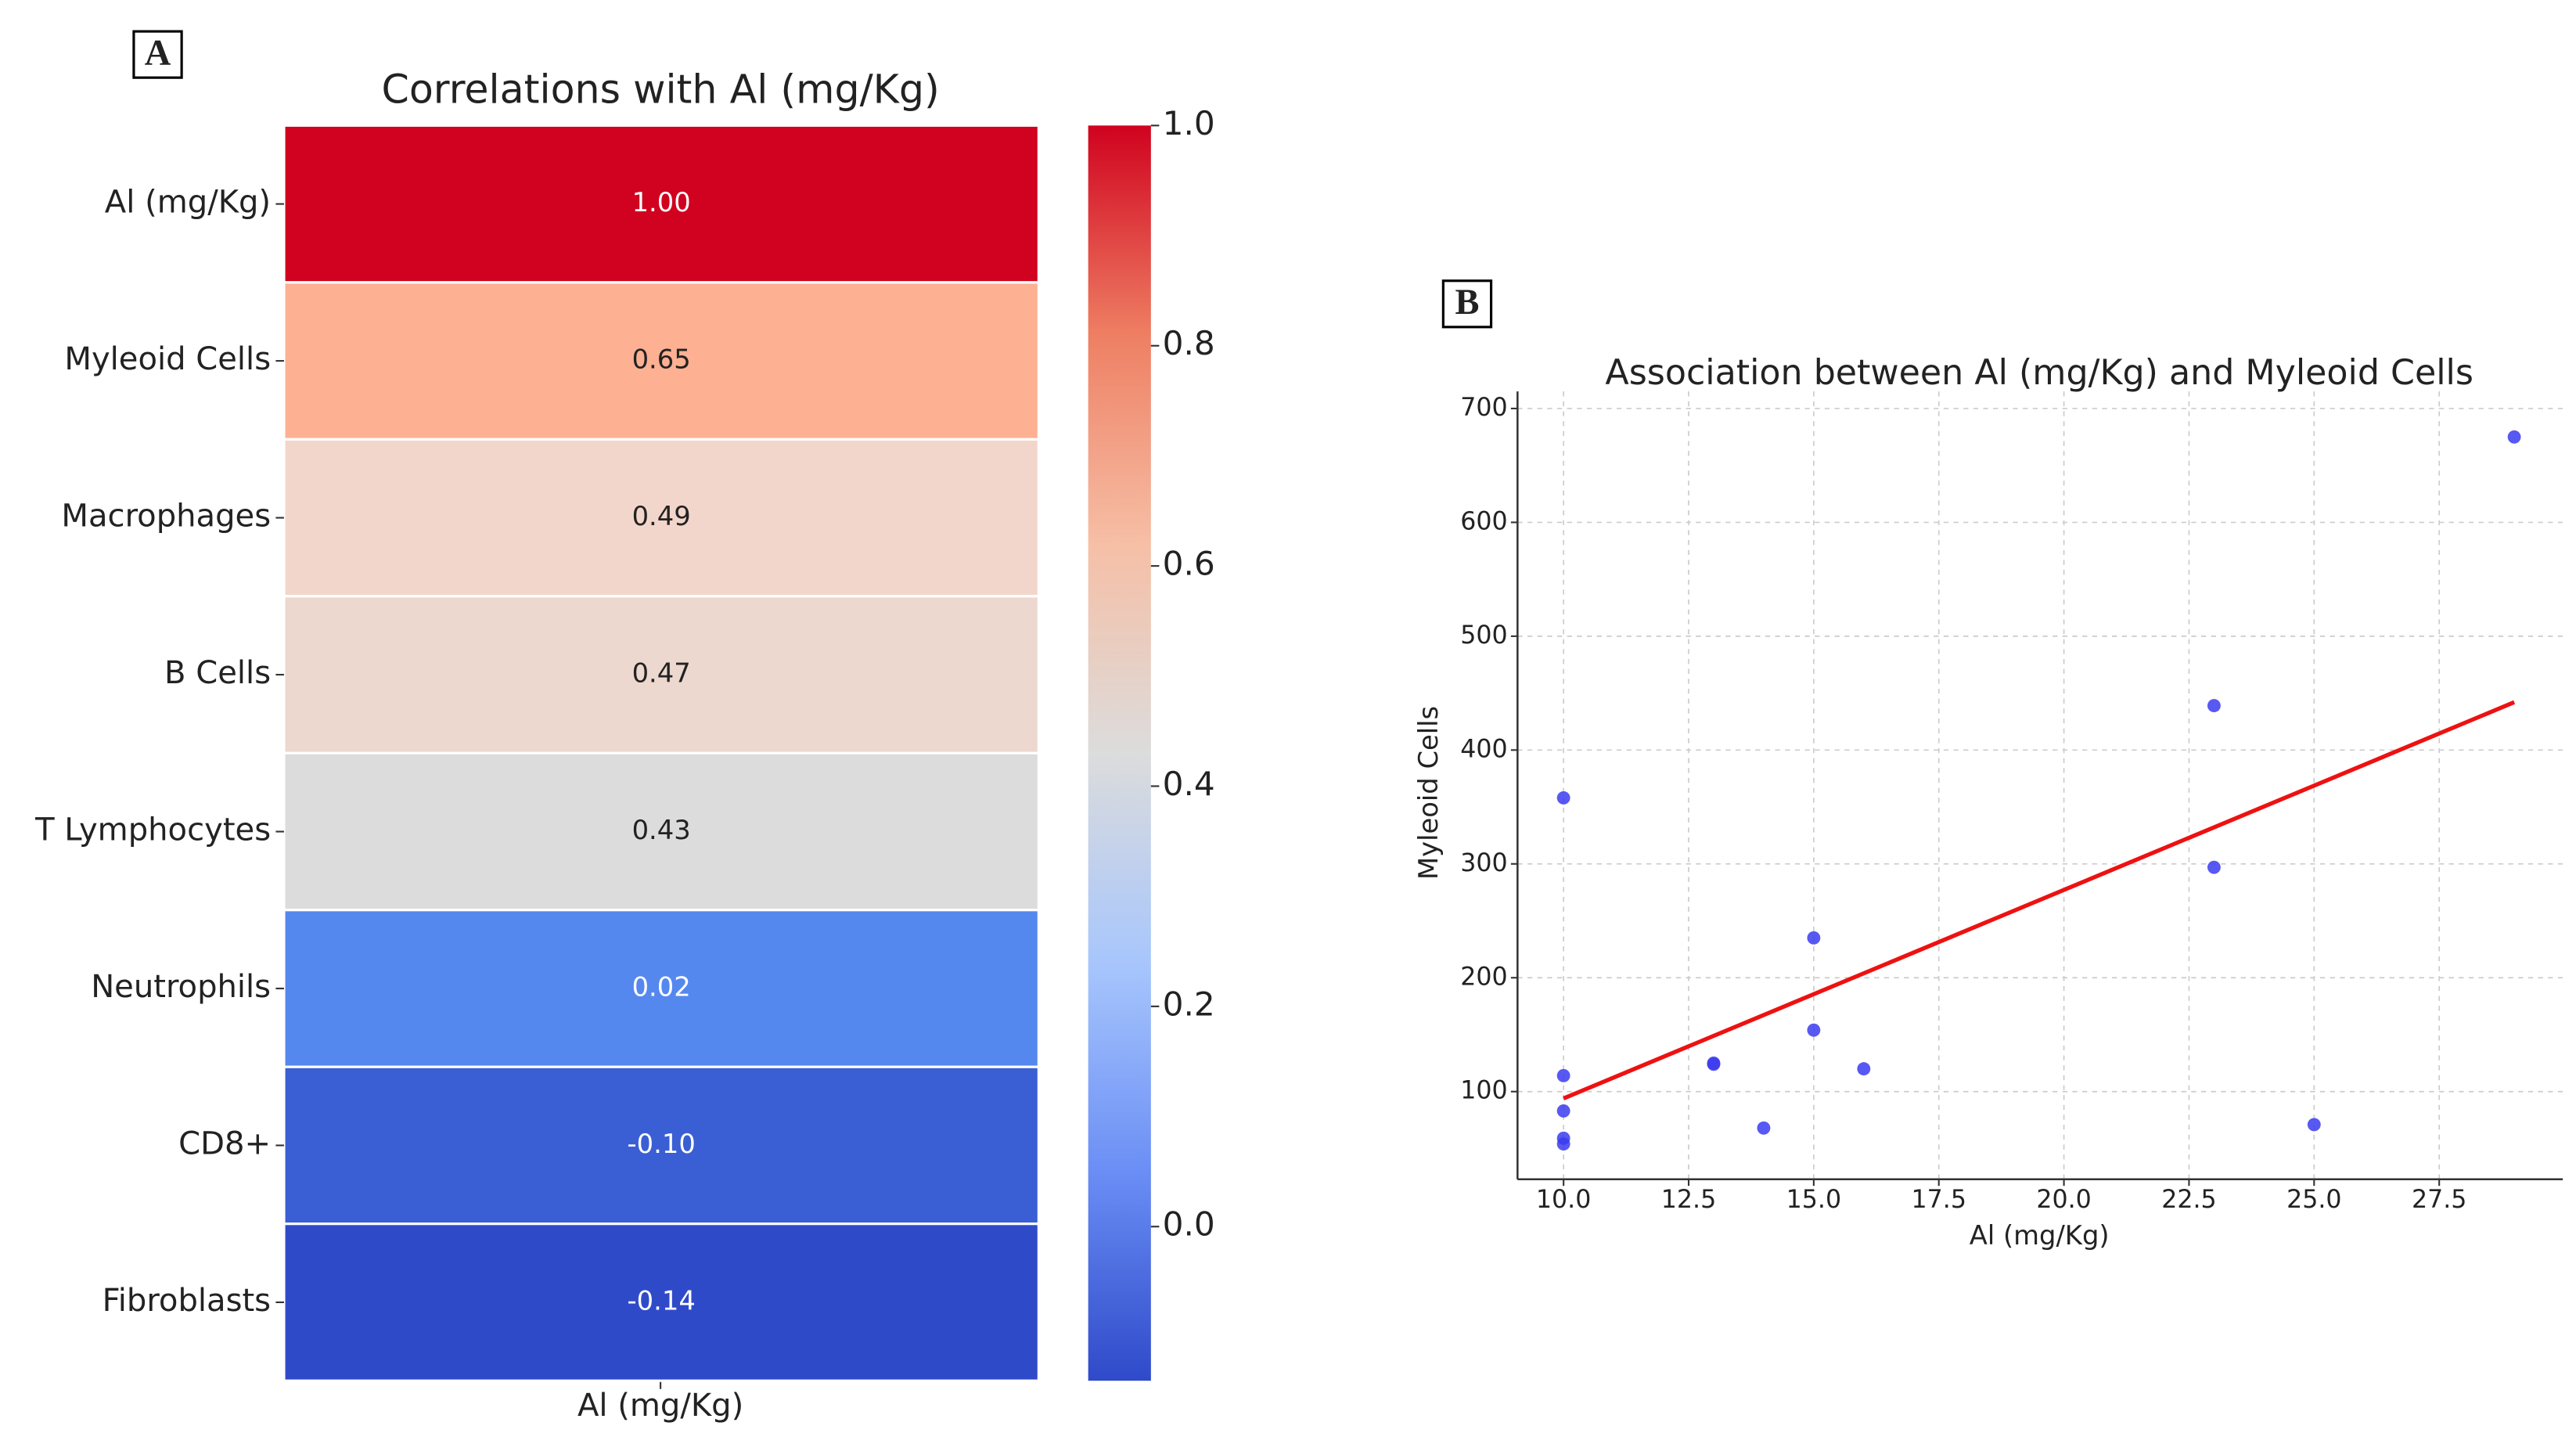  Describe the element at coordinates (1484, 635) in the screenshot. I see `y-tick-label: 500` at that location.